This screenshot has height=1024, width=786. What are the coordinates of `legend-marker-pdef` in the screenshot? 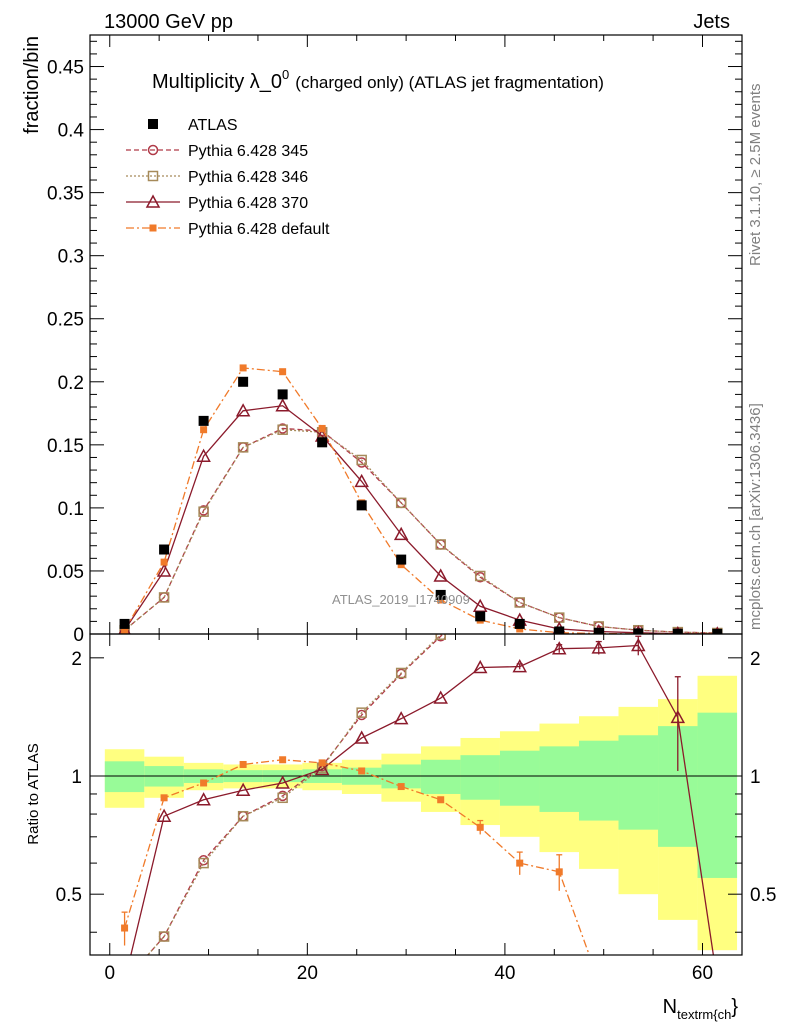 It's located at (153, 228).